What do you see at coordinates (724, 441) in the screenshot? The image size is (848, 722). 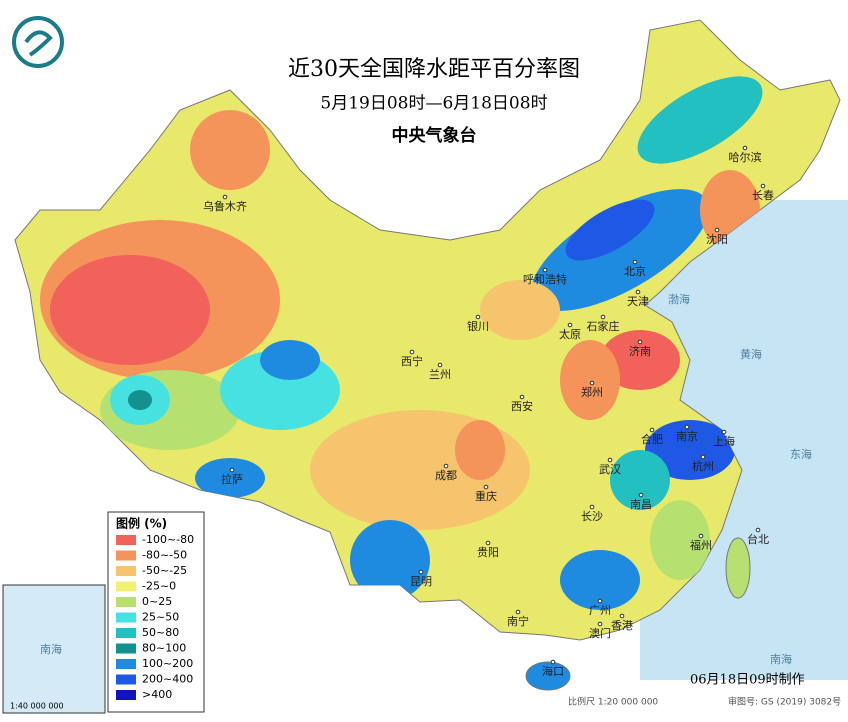 I see `city-label: 上海` at bounding box center [724, 441].